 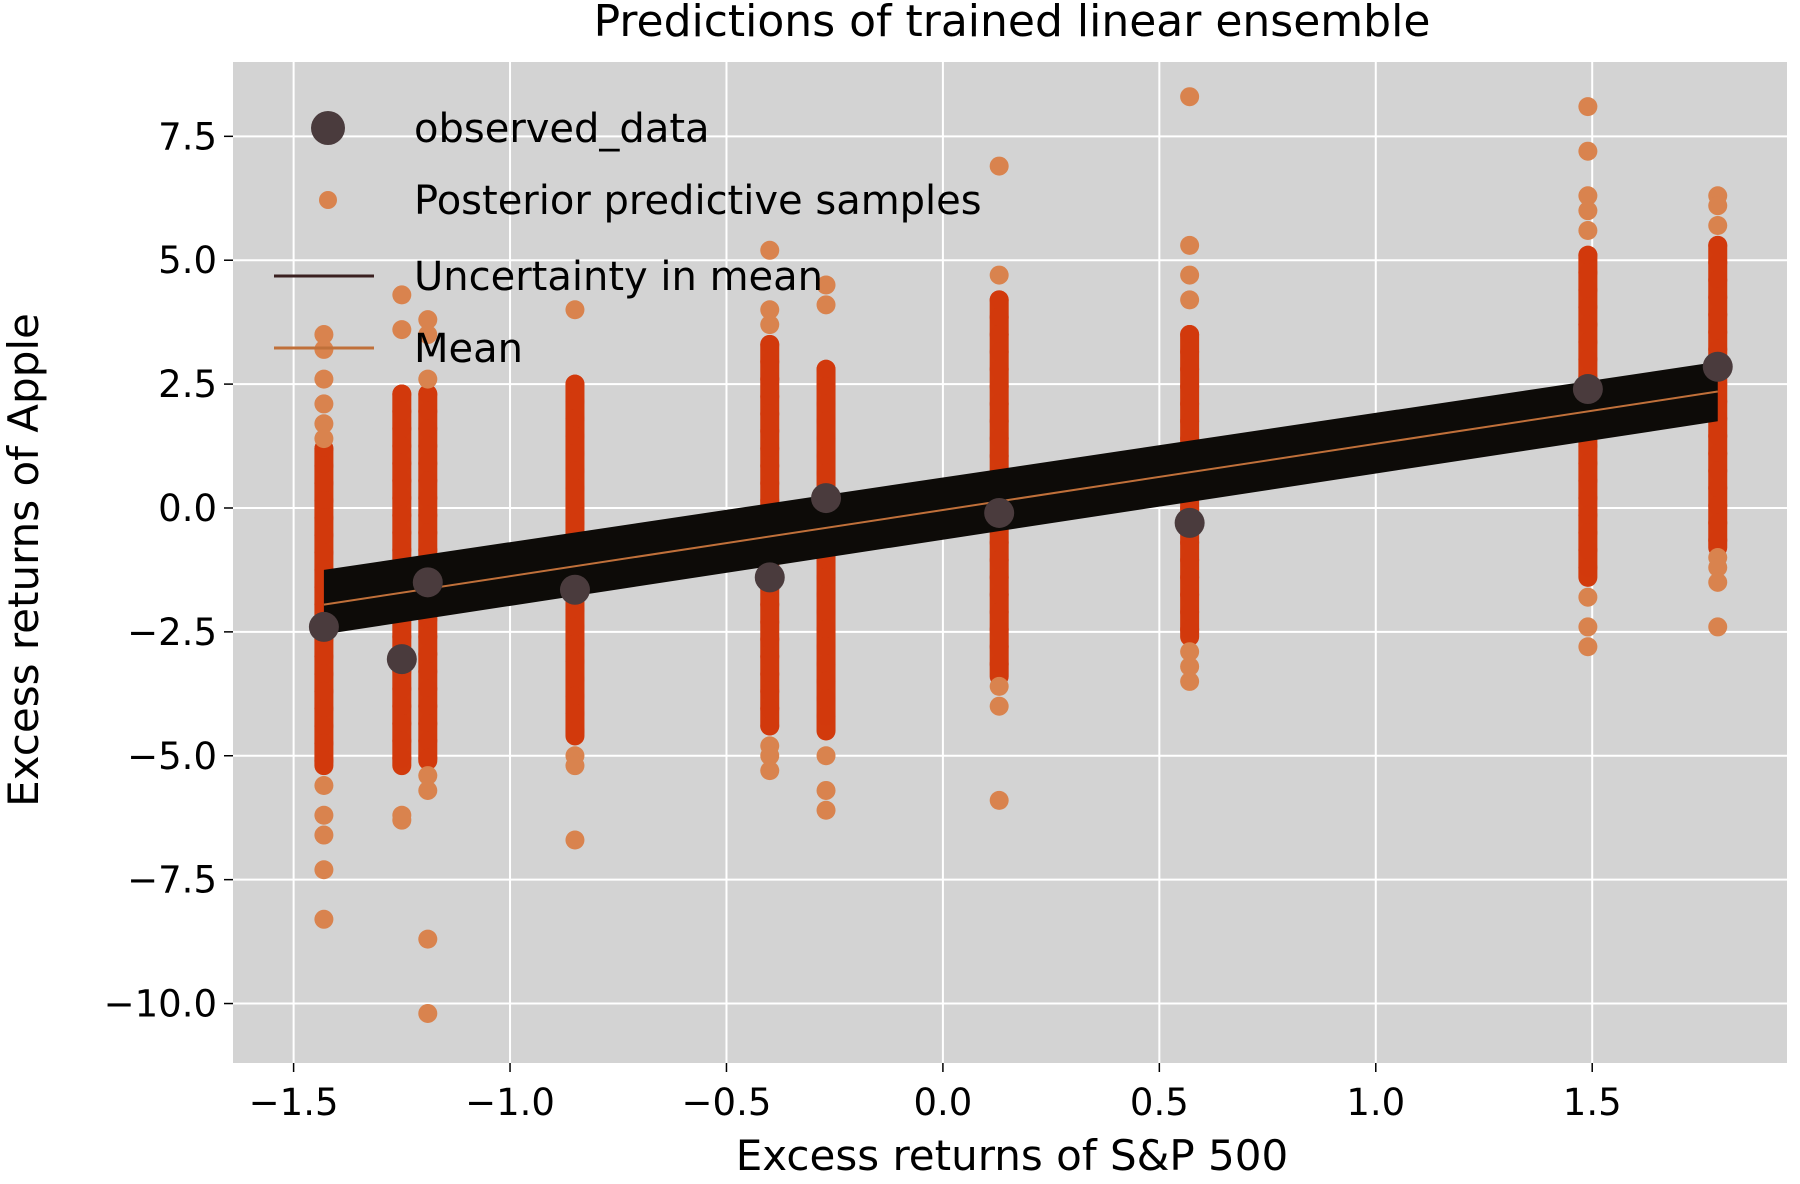 I want to click on y-tick-label: −2.5, so click(x=172, y=632).